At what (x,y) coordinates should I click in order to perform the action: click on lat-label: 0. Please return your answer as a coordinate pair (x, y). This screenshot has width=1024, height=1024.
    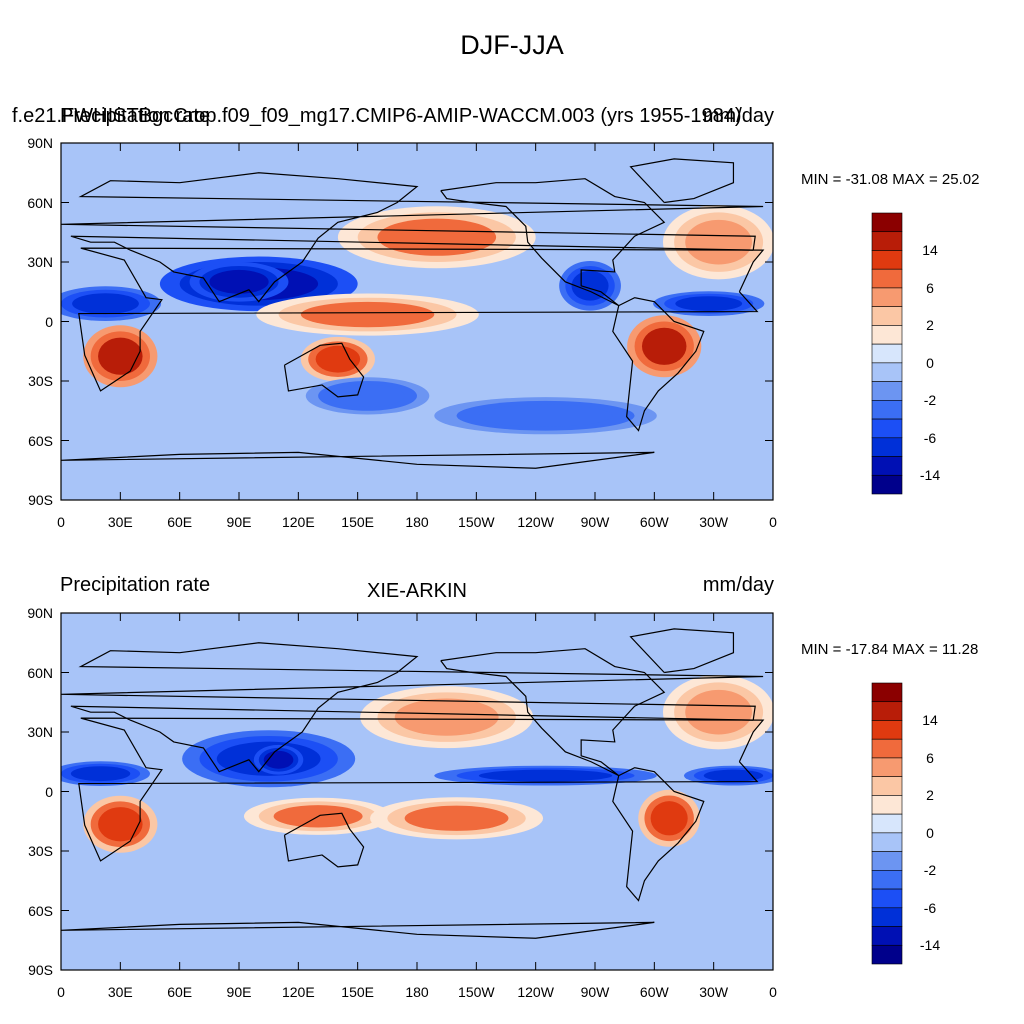
    Looking at the image, I should click on (49, 791).